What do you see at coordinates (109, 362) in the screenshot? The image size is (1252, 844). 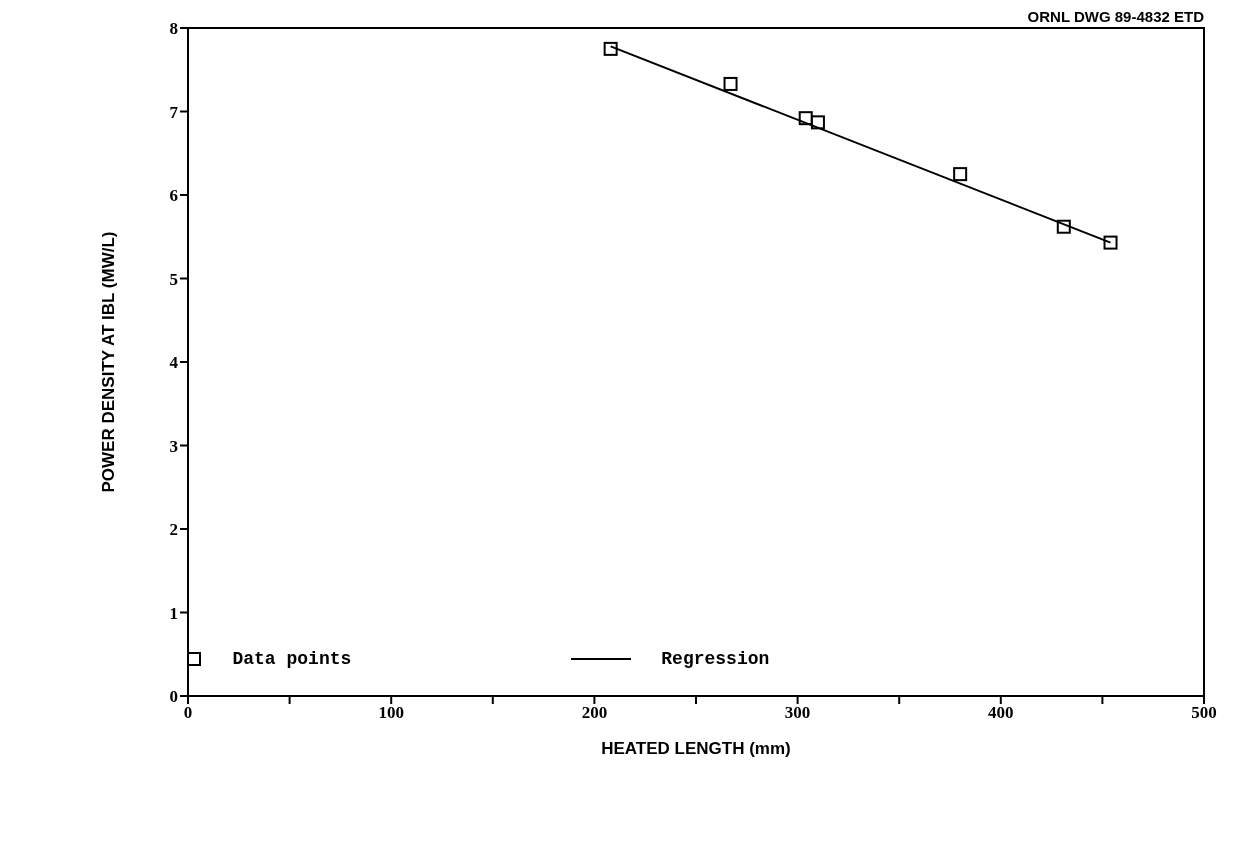 I see `y-axis-title: POWER DENSITY AT IBL (MW/L)` at bounding box center [109, 362].